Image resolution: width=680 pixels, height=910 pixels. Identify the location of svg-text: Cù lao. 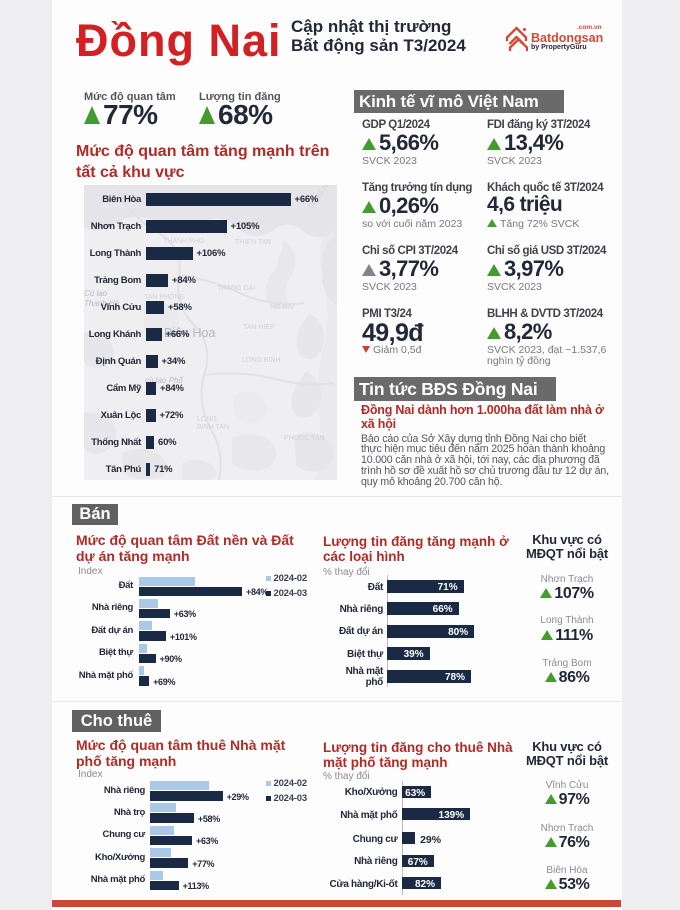
(96, 293).